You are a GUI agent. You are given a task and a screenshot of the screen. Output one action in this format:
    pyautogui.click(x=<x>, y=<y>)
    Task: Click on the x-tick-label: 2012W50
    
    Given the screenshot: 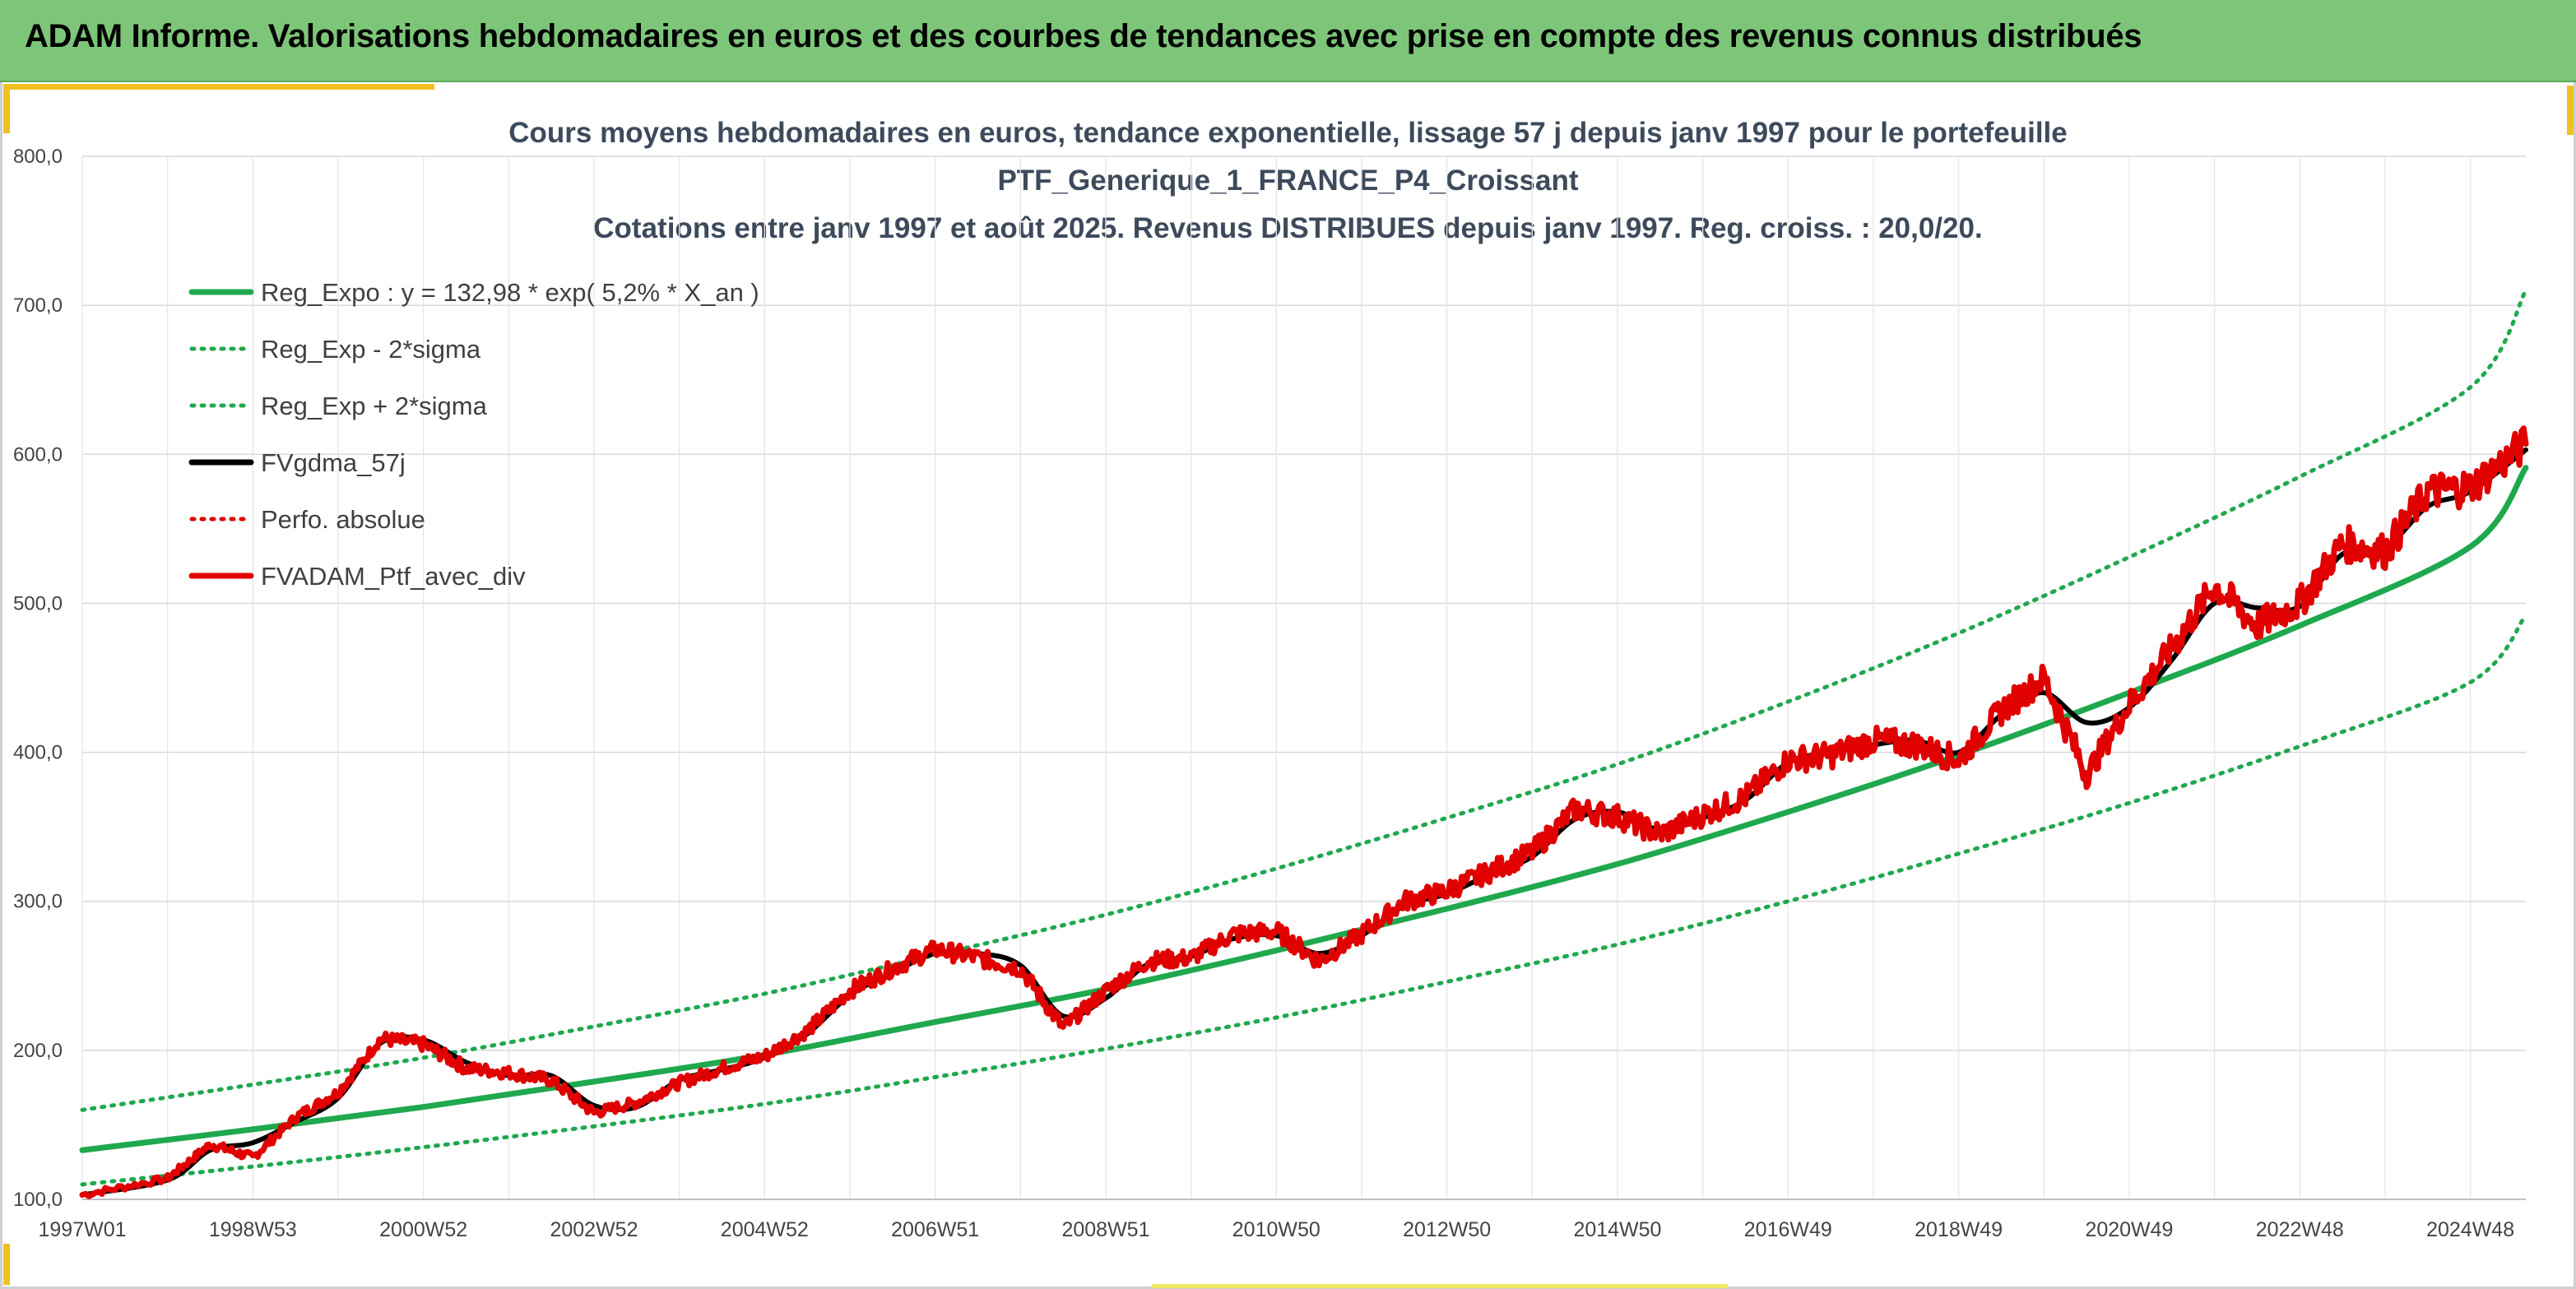 What is the action you would take?
    pyautogui.click(x=1447, y=1229)
    